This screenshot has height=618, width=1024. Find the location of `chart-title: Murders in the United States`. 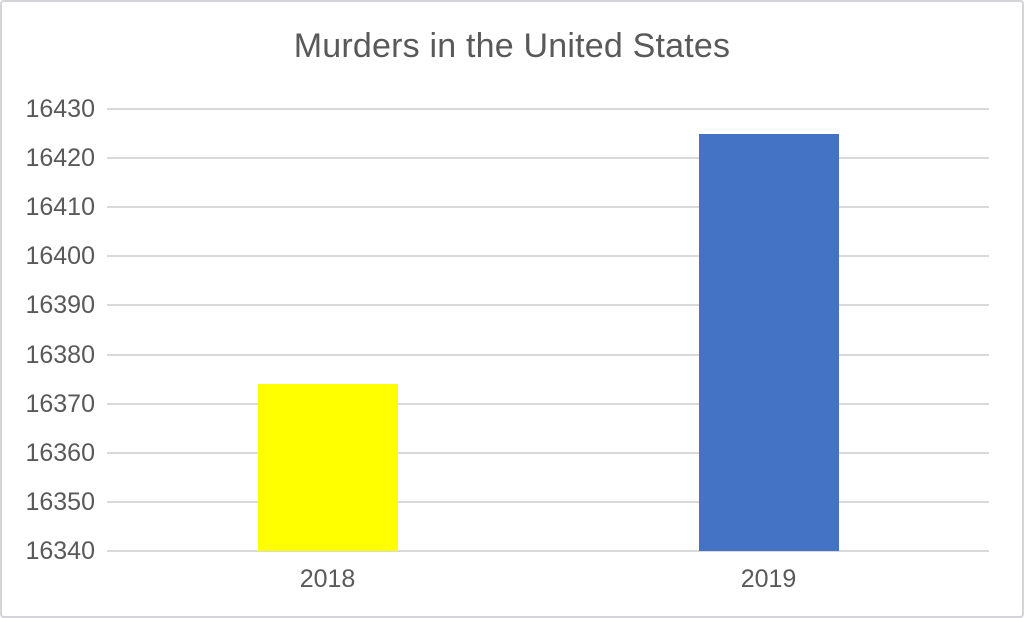

chart-title: Murders in the United States is located at coordinates (512, 46).